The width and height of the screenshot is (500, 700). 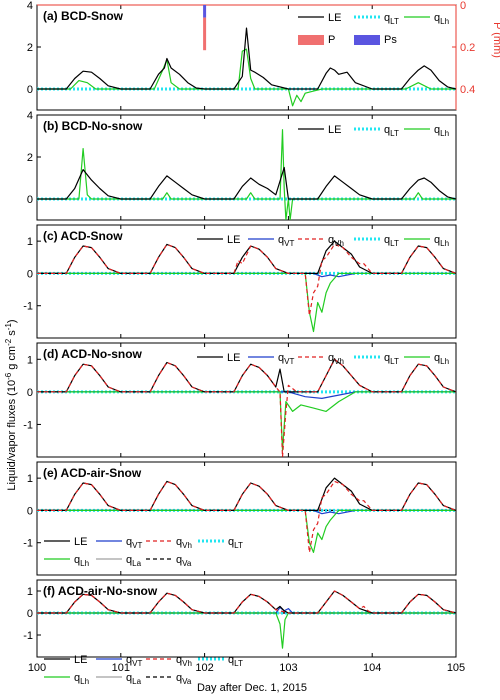 What do you see at coordinates (8, 376) in the screenshot?
I see `y-axis-label-exp1: -6` at bounding box center [8, 376].